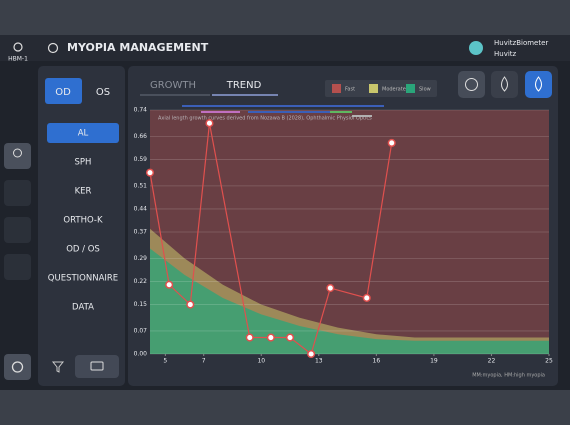 The image size is (570, 425). I want to click on nav-tools, so click(17, 230).